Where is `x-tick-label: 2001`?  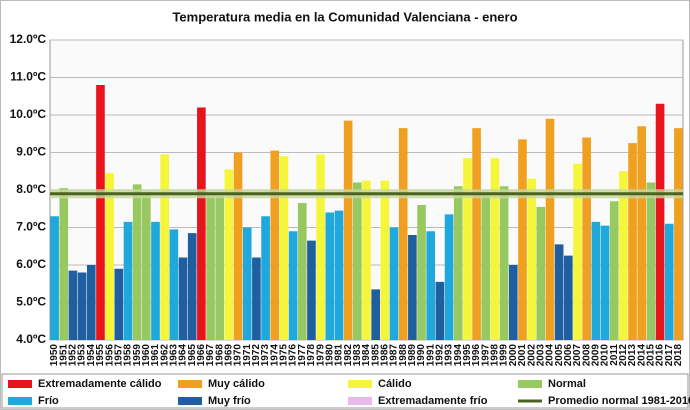
x-tick-label: 2001 is located at coordinates (522, 355).